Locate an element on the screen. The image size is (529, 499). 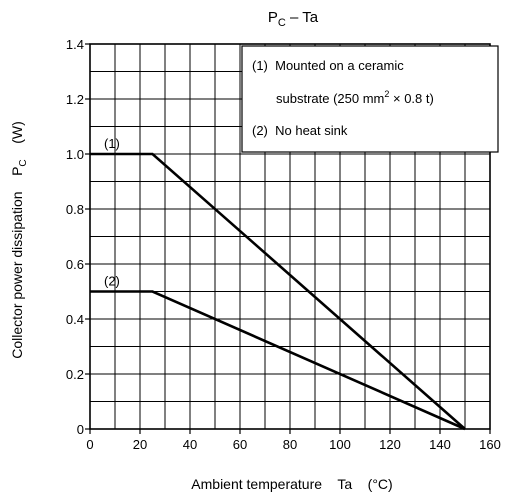
x-tick-label: 140 is located at coordinates (440, 444).